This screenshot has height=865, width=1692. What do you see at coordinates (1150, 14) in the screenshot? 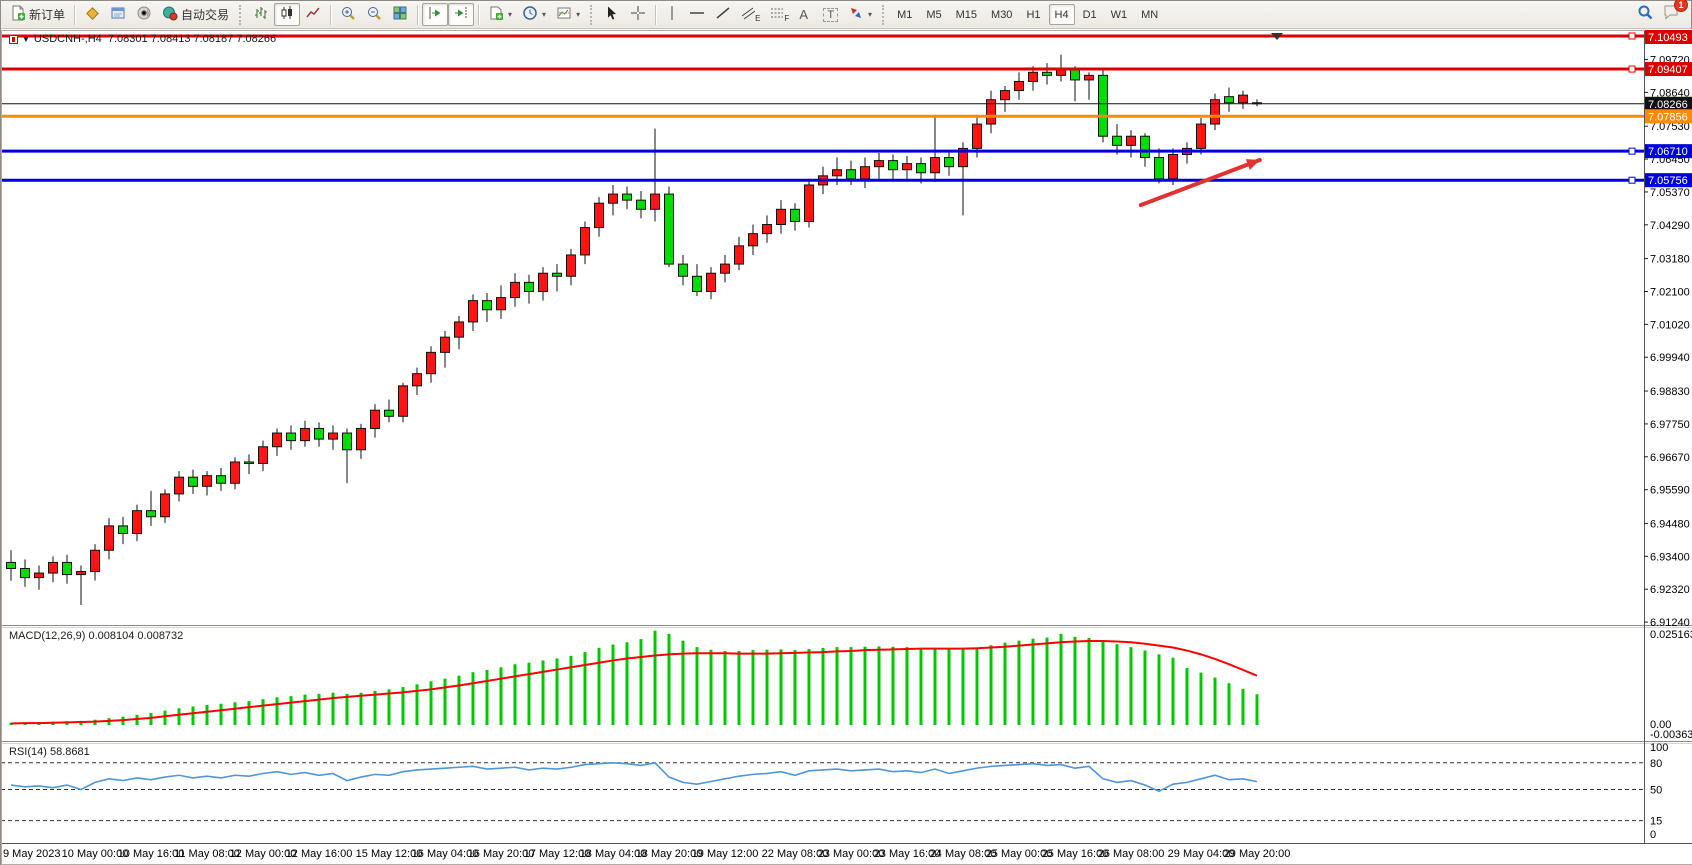
I see `timeframe-mn: MN` at bounding box center [1150, 14].